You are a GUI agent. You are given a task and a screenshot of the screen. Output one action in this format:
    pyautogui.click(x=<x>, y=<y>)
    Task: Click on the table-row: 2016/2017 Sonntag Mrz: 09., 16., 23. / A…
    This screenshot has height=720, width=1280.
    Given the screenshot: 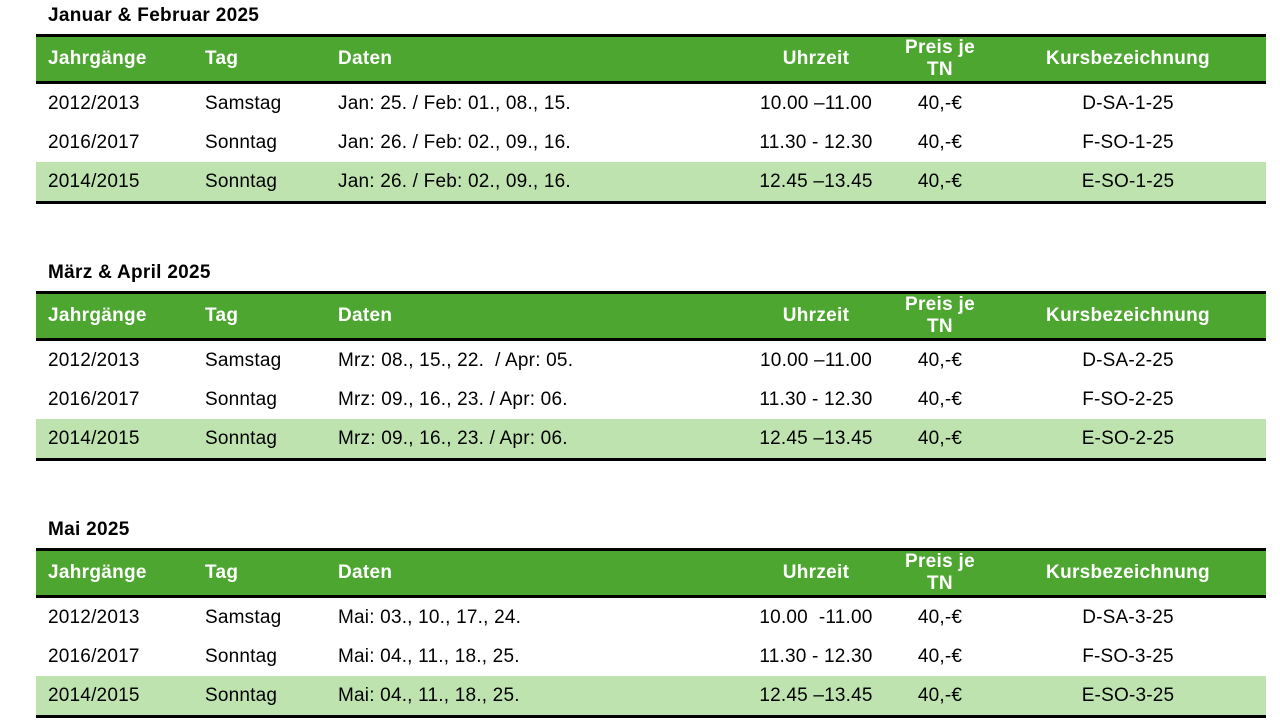 What is the action you would take?
    pyautogui.click(x=651, y=399)
    